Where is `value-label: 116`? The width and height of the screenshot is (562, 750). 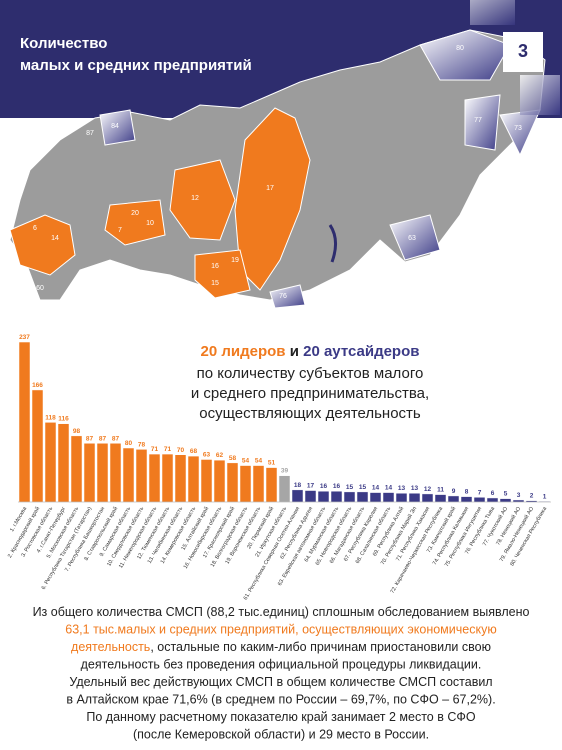
value-label: 116 is located at coordinates (63, 419).